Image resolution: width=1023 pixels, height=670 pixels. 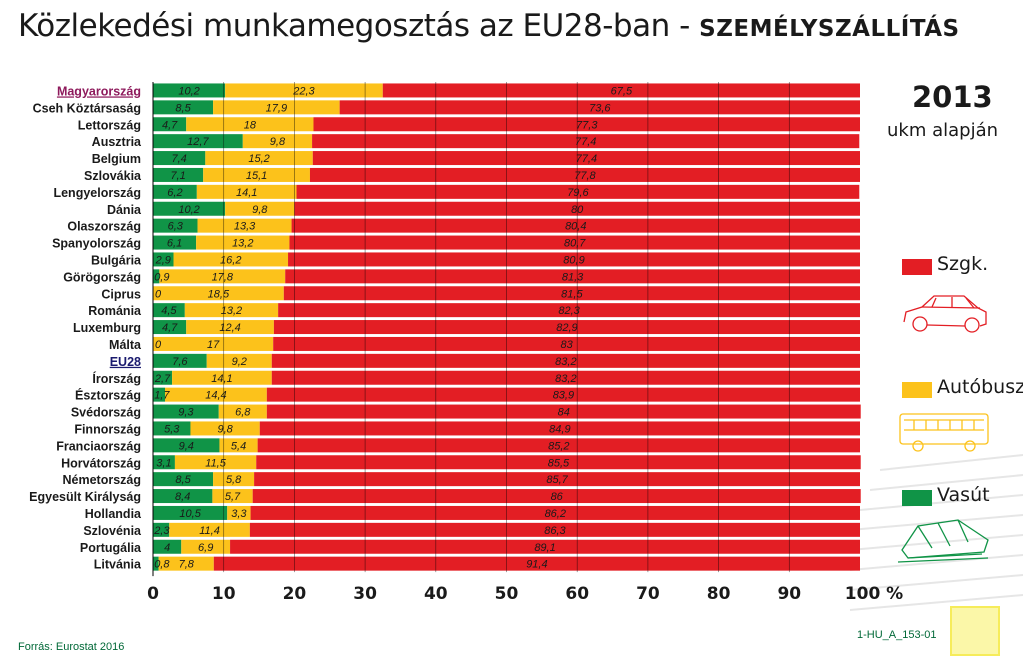 What do you see at coordinates (648, 594) in the screenshot?
I see `x-tick-label-70: 70` at bounding box center [648, 594].